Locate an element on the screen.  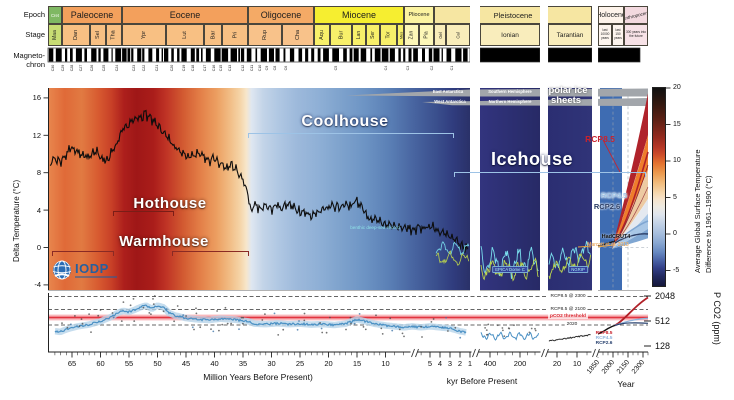
stage-label: Cal is located at coordinates (458, 35).